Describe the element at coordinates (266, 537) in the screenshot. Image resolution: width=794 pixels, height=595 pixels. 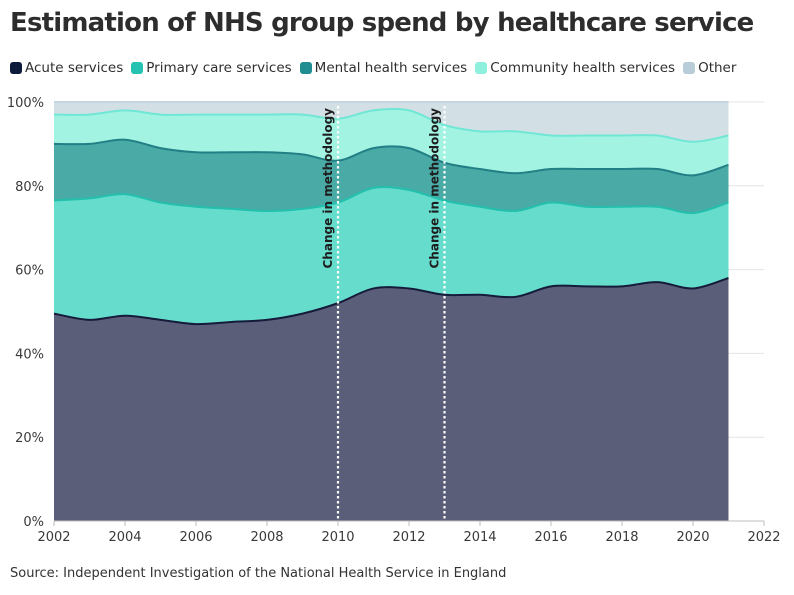
I see `x-tick-label-2008: 2008` at that location.